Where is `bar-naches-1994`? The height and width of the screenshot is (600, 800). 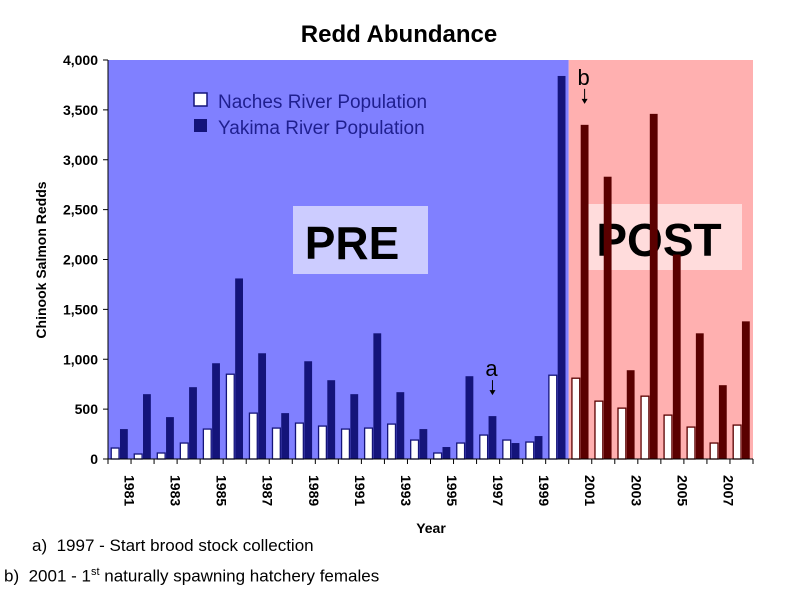
bar-naches-1994 is located at coordinates (415, 449).